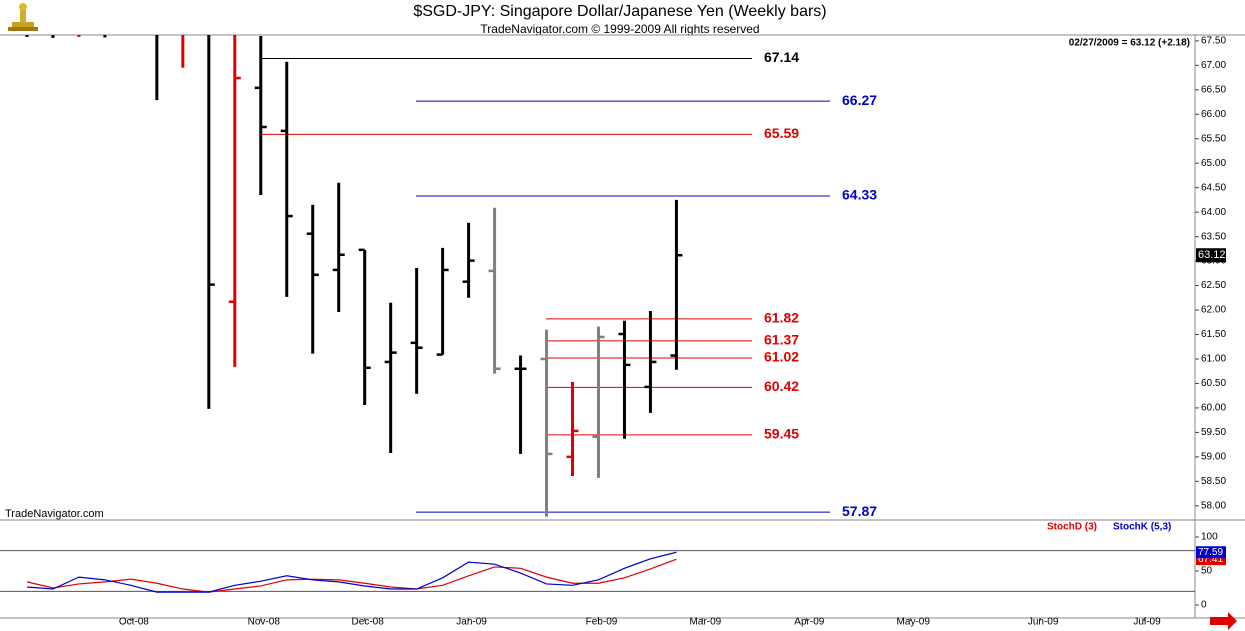  I want to click on x-tick-label: May-09, so click(914, 622).